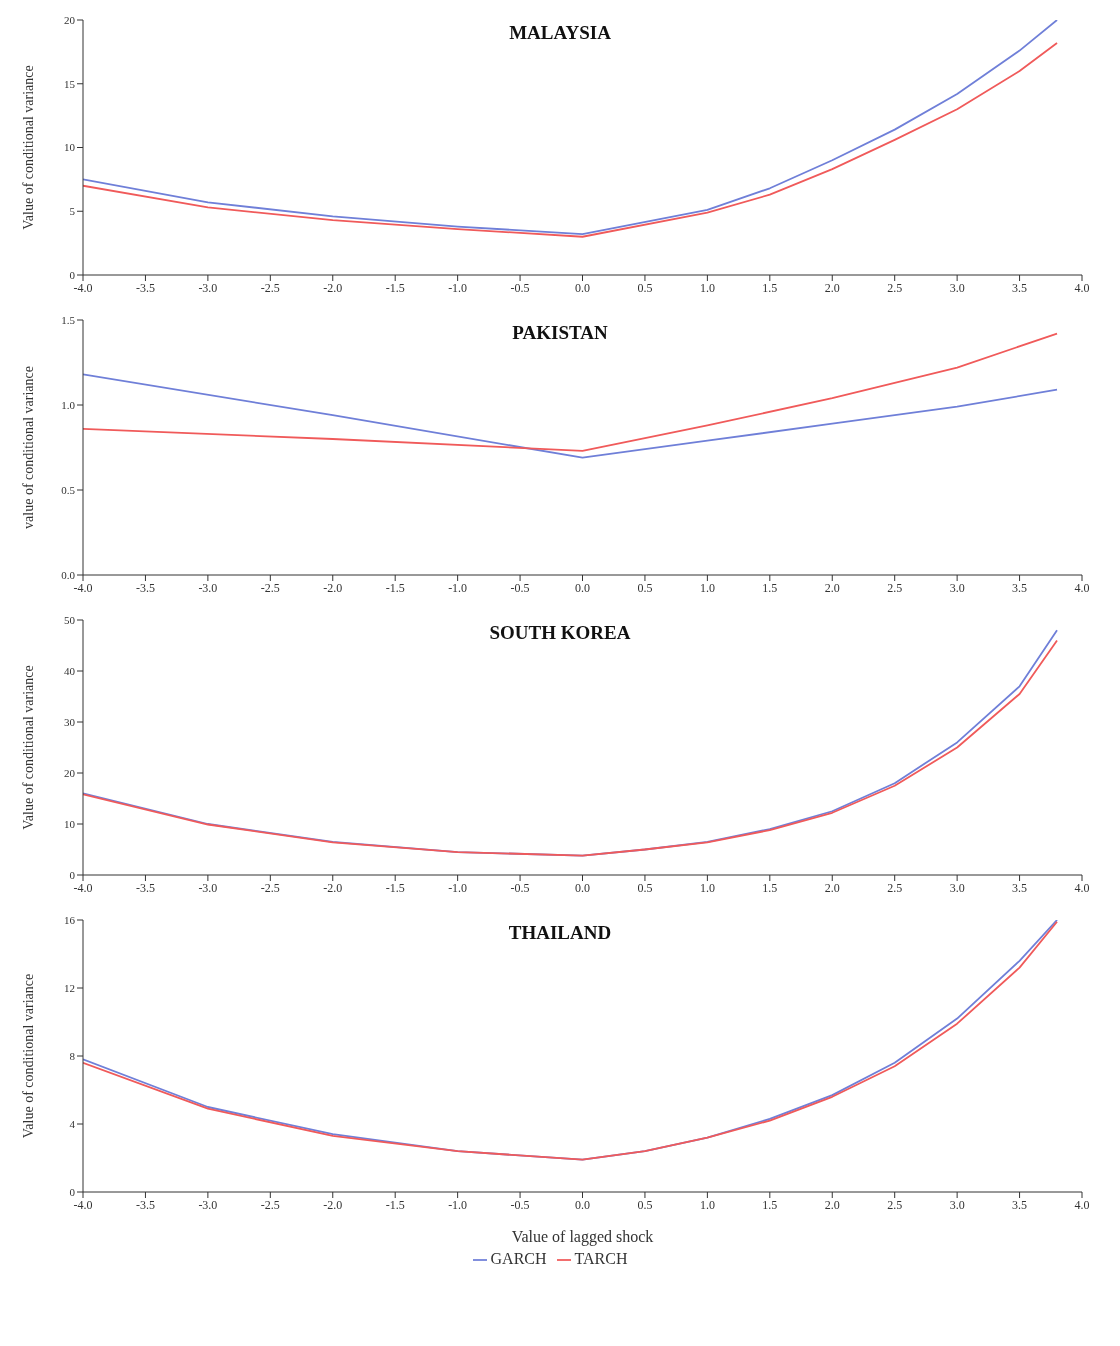  Describe the element at coordinates (70, 83) in the screenshot. I see `y-tick-label: 15` at that location.